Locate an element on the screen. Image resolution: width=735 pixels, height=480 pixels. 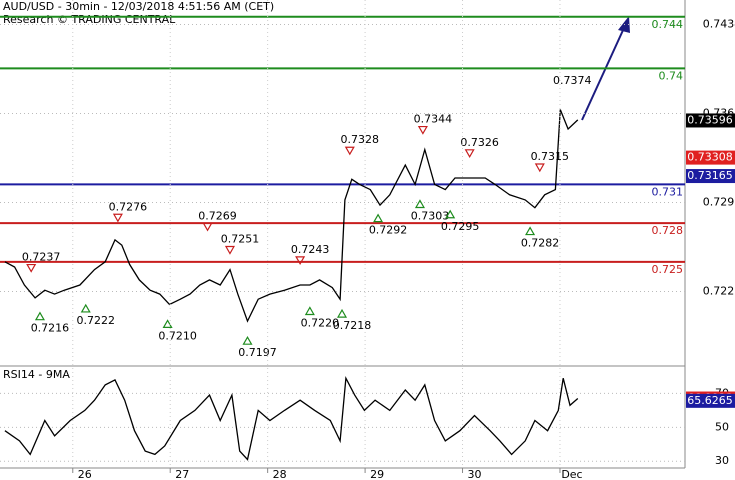
annotation-label: 0.7243 is located at coordinates (310, 249).